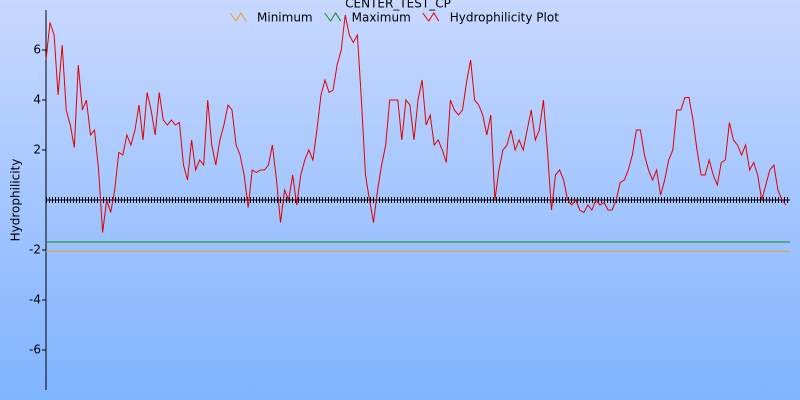  Describe the element at coordinates (37, 50) in the screenshot. I see `y-tick-label: 6` at that location.